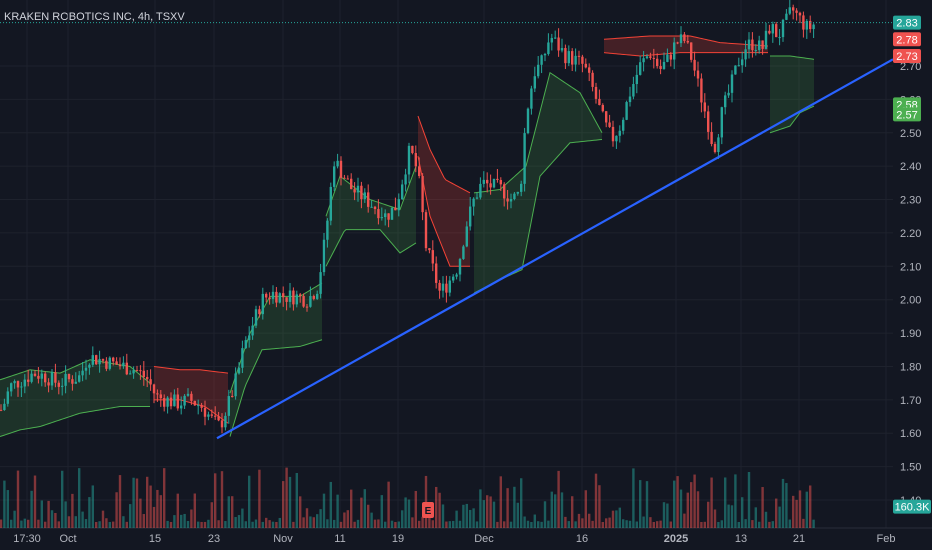 This screenshot has width=932, height=550. I want to click on earnings-e-icon, so click(428, 510).